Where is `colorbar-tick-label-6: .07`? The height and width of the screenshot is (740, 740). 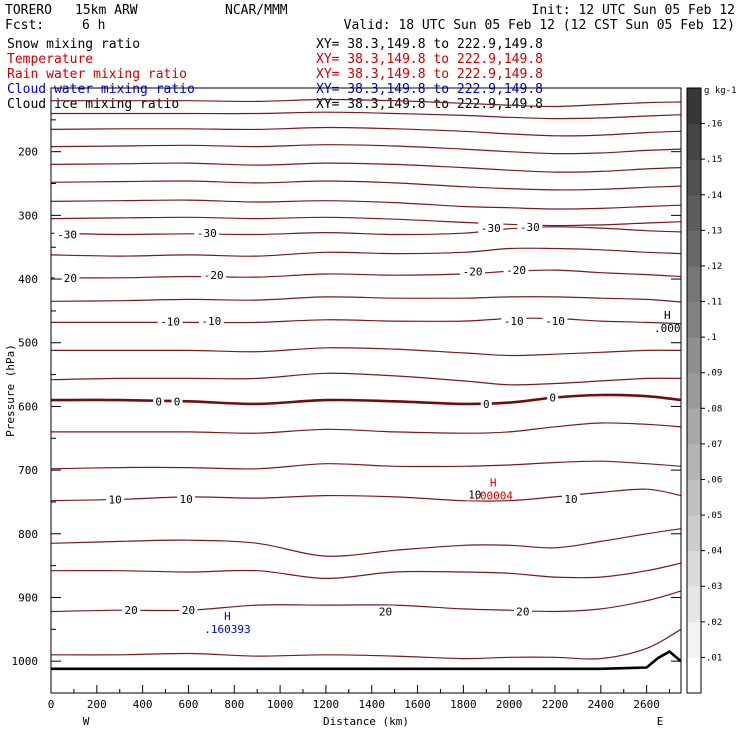
colorbar-tick-label-6: .07 is located at coordinates (714, 445).